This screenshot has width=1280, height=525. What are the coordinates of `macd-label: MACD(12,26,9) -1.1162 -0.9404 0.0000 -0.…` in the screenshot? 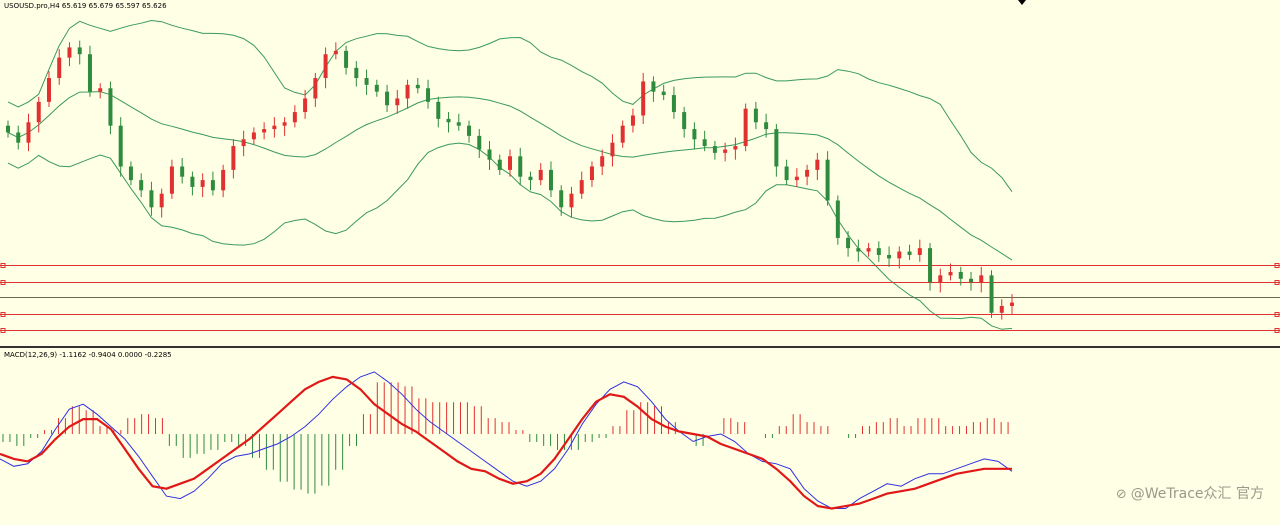 It's located at (88, 355).